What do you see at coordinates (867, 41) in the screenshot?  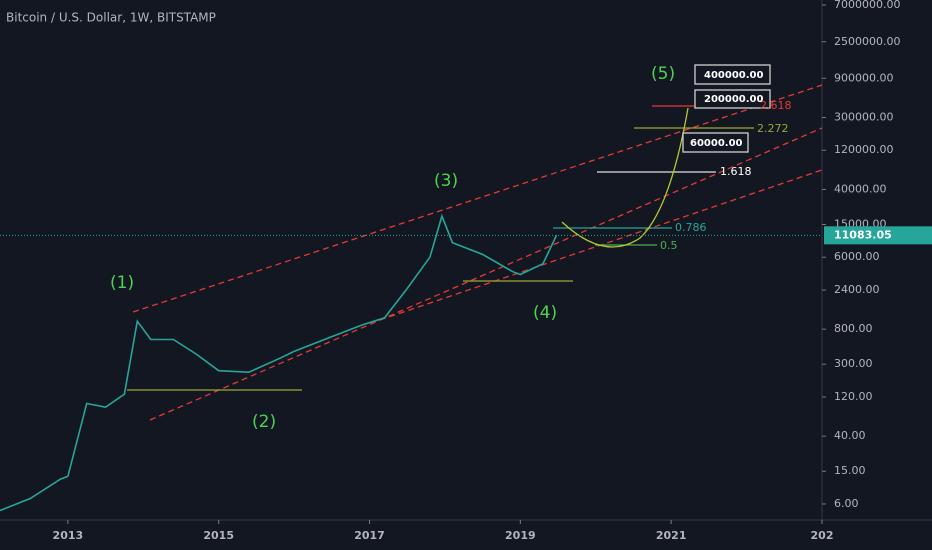 I see `y-tick-label: 2500000.00` at bounding box center [867, 41].